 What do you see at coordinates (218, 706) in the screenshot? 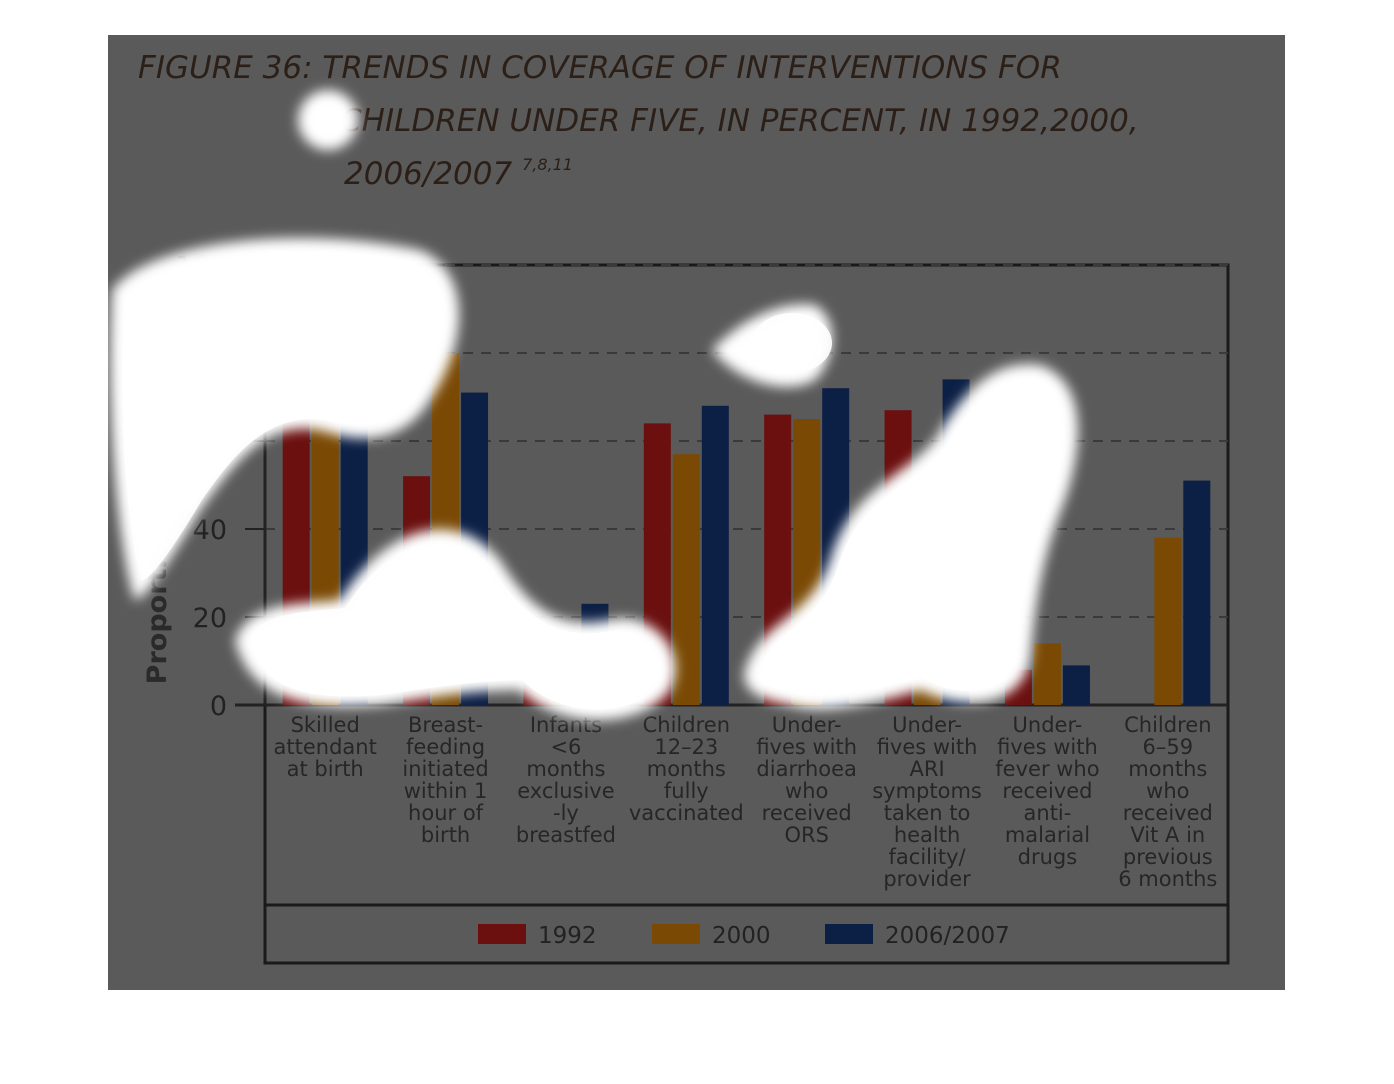
I see `y-tick-label: 0` at bounding box center [218, 706].